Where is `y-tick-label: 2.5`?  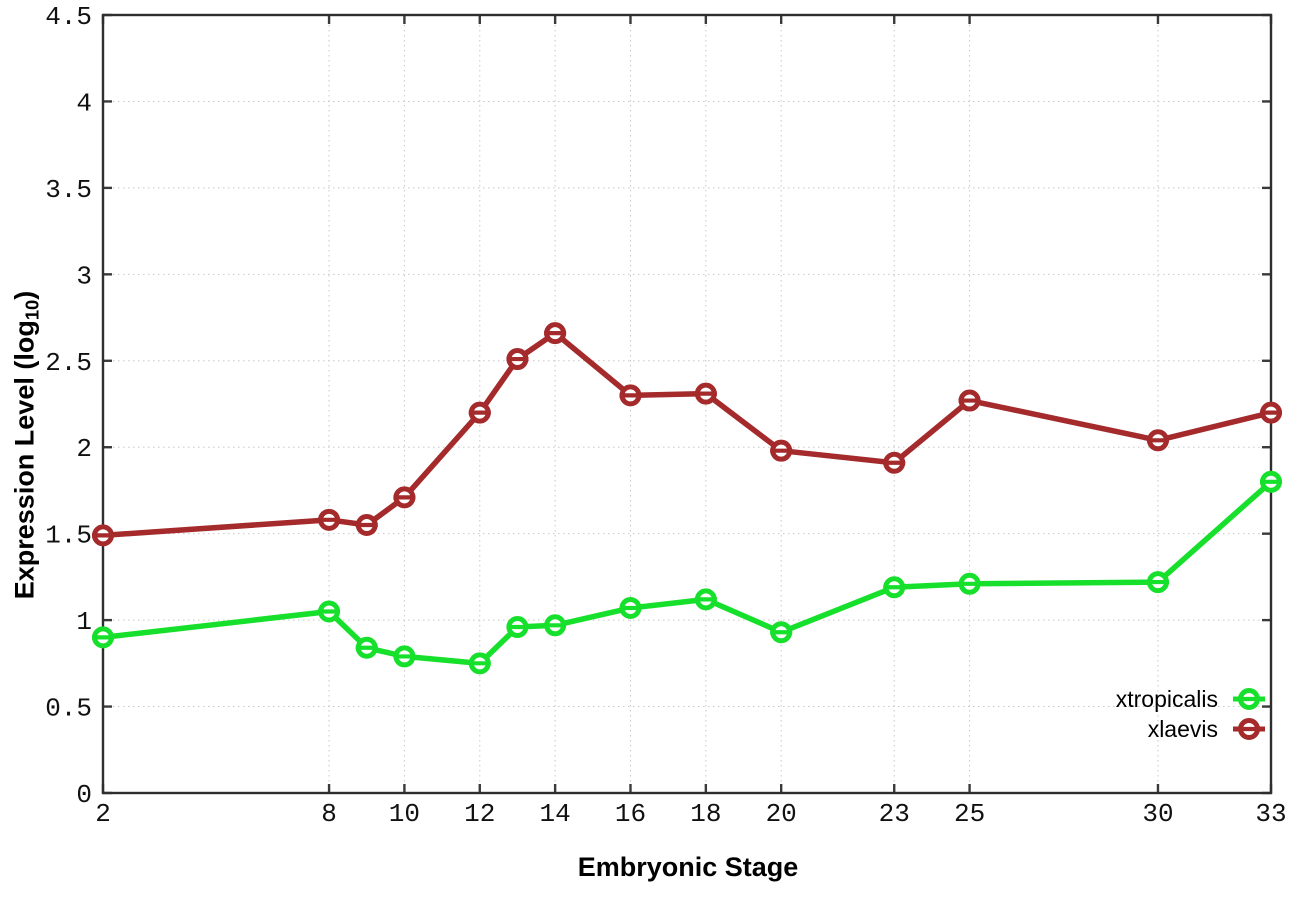
y-tick-label: 2.5 is located at coordinates (68, 363).